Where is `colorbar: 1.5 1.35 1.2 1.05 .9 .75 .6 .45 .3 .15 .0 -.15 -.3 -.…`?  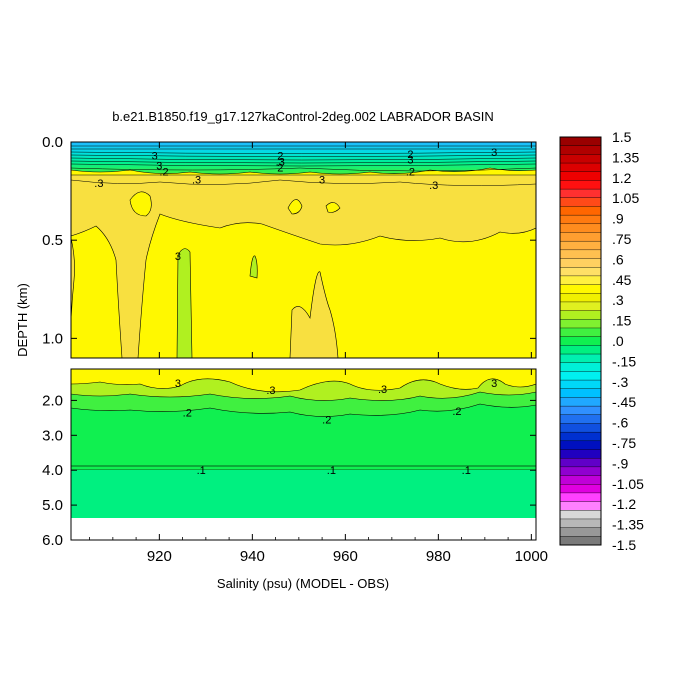 colorbar: 1.5 1.35 1.2 1.05 .9 .75 .6 .45 .3 .15 .0 -.15 -.3 -.… is located at coordinates (601, 341).